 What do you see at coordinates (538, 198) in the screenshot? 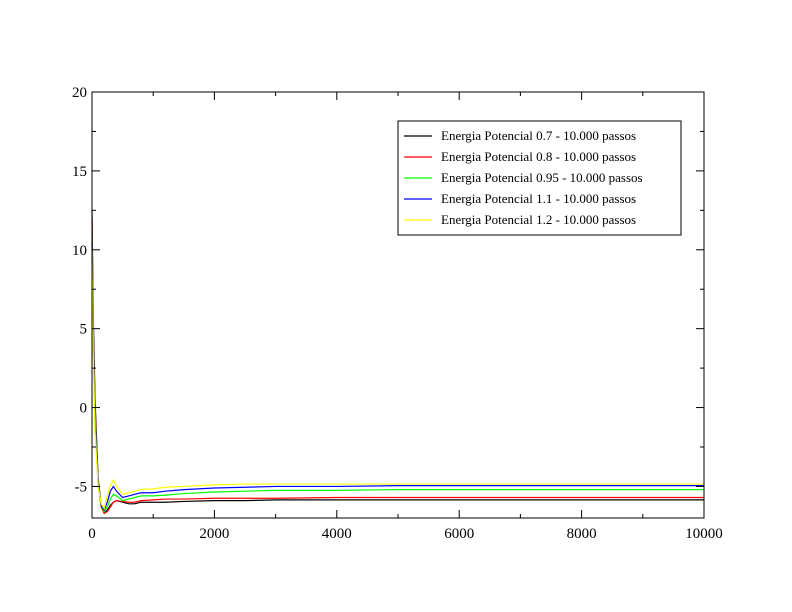
I see `legend-label-3: Energia Potencial 1.1 - 10.000 passos` at bounding box center [538, 198].